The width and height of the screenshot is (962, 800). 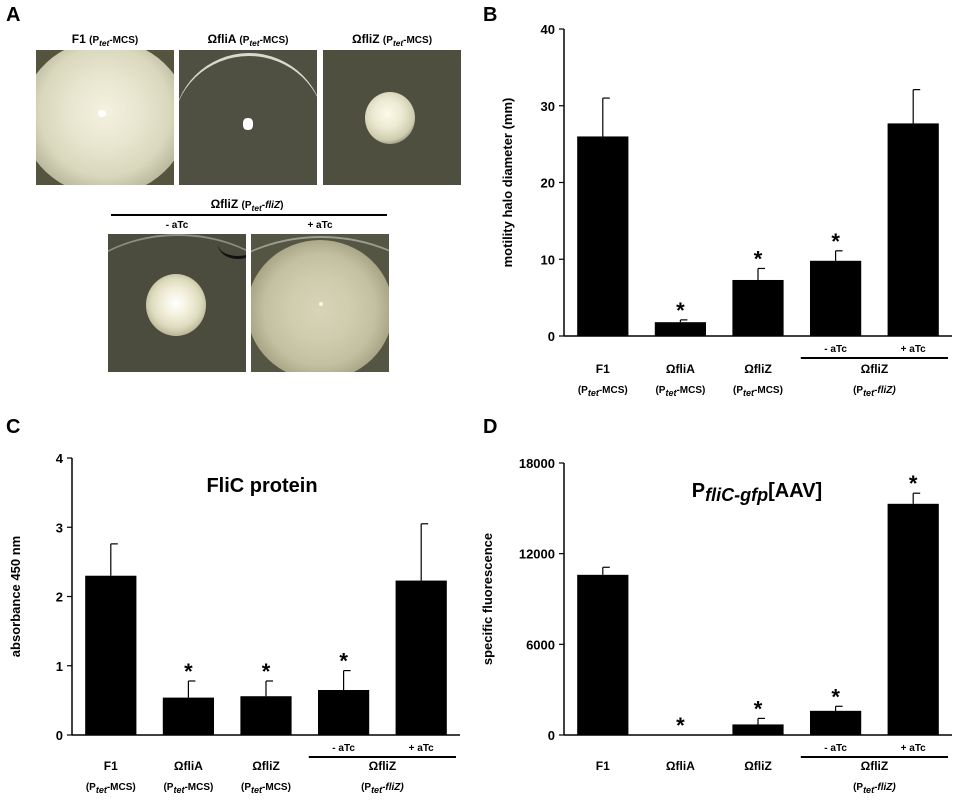 I want to click on y-axis-label: motility halo diameter (mm), so click(x=507, y=183).